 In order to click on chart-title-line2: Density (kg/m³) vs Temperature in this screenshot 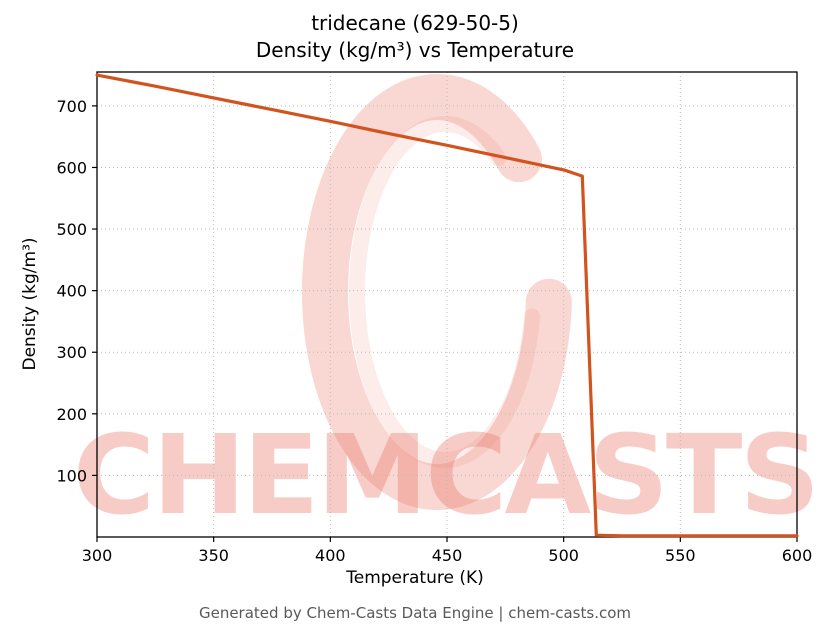, I will do `click(415, 50)`.